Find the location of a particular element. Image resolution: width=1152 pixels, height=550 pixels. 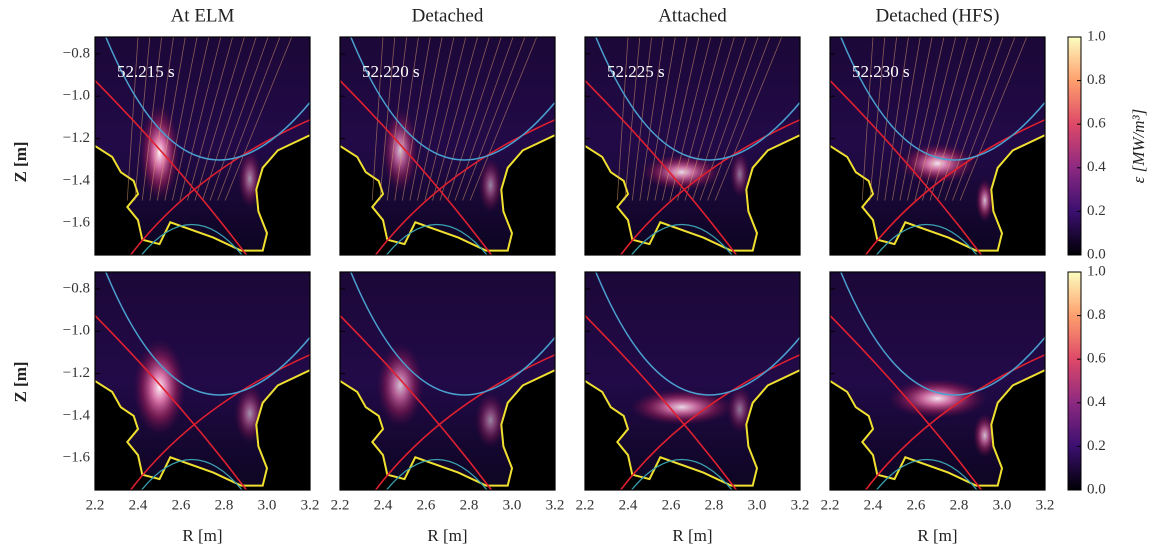

y-tick-label: −1.2 is located at coordinates (76, 138).